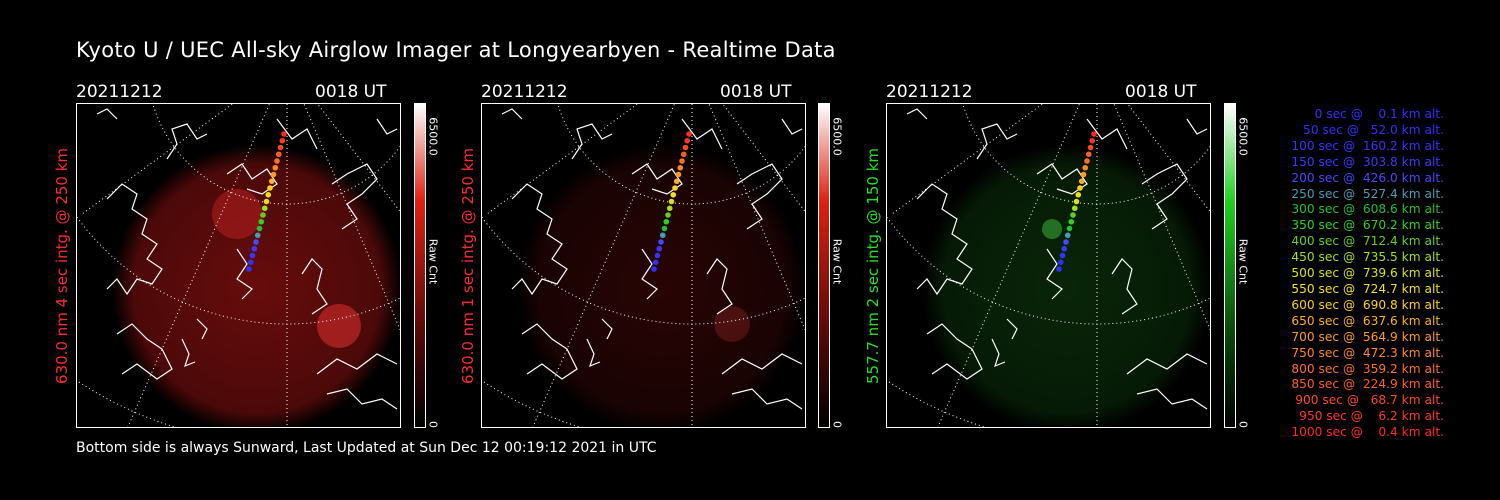 This screenshot has width=1500, height=500. Describe the element at coordinates (420, 265) in the screenshot. I see `panel-1-colorbar` at that location.